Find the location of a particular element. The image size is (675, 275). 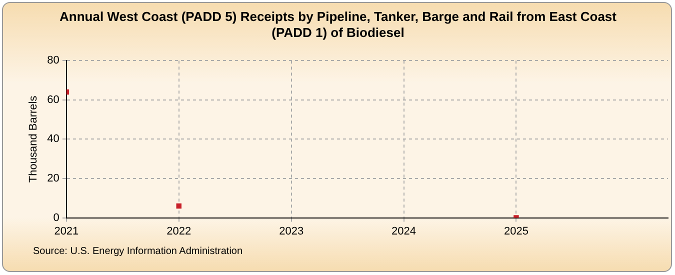

y-tick-label: 0 is located at coordinates (56, 218).